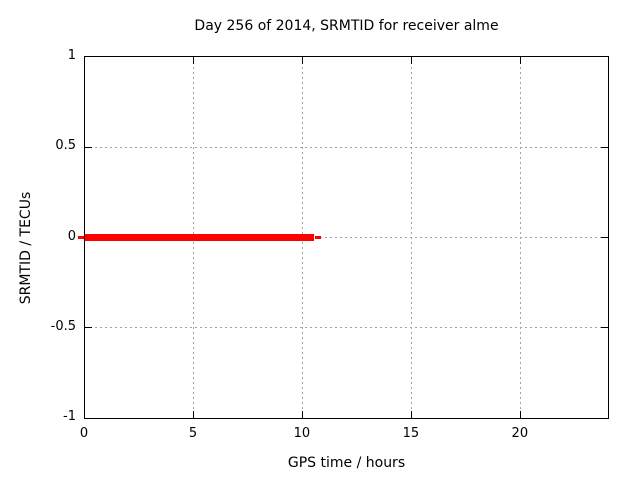 This screenshot has height=480, width=640. I want to click on y-axis-label: SRMTID / TECUs, so click(26, 248).